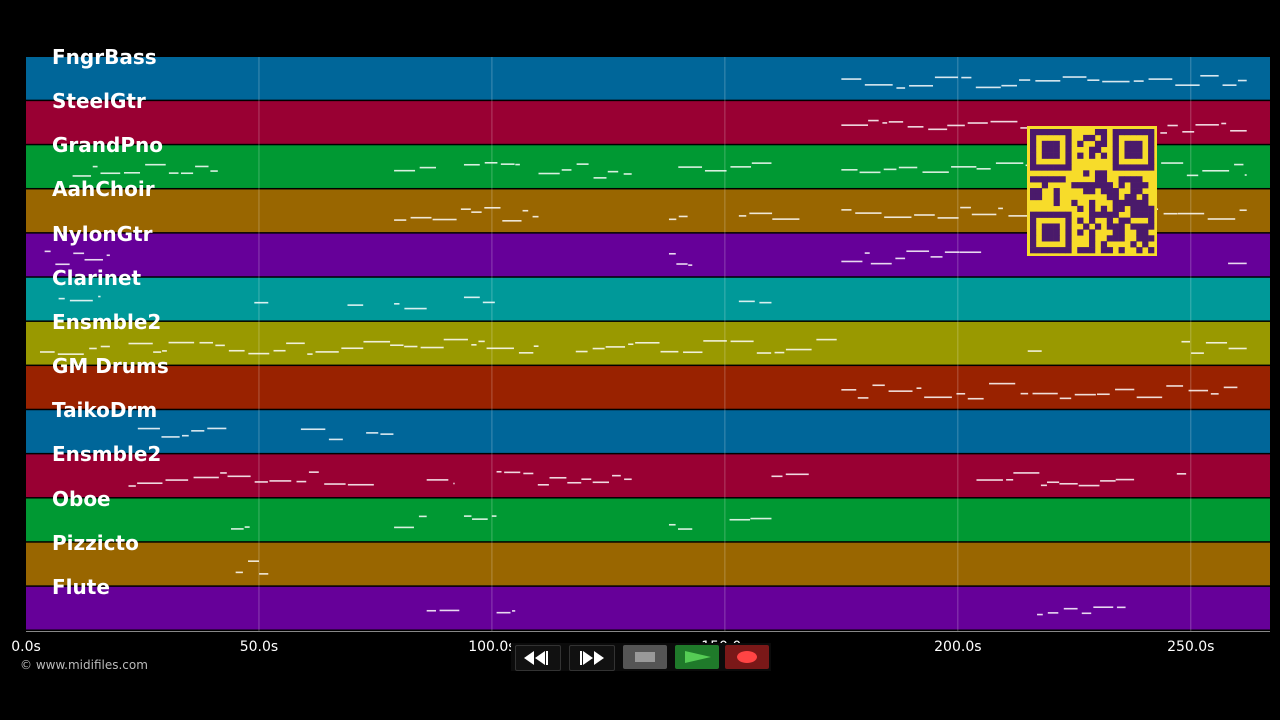  I want to click on record-button, so click(747, 657).